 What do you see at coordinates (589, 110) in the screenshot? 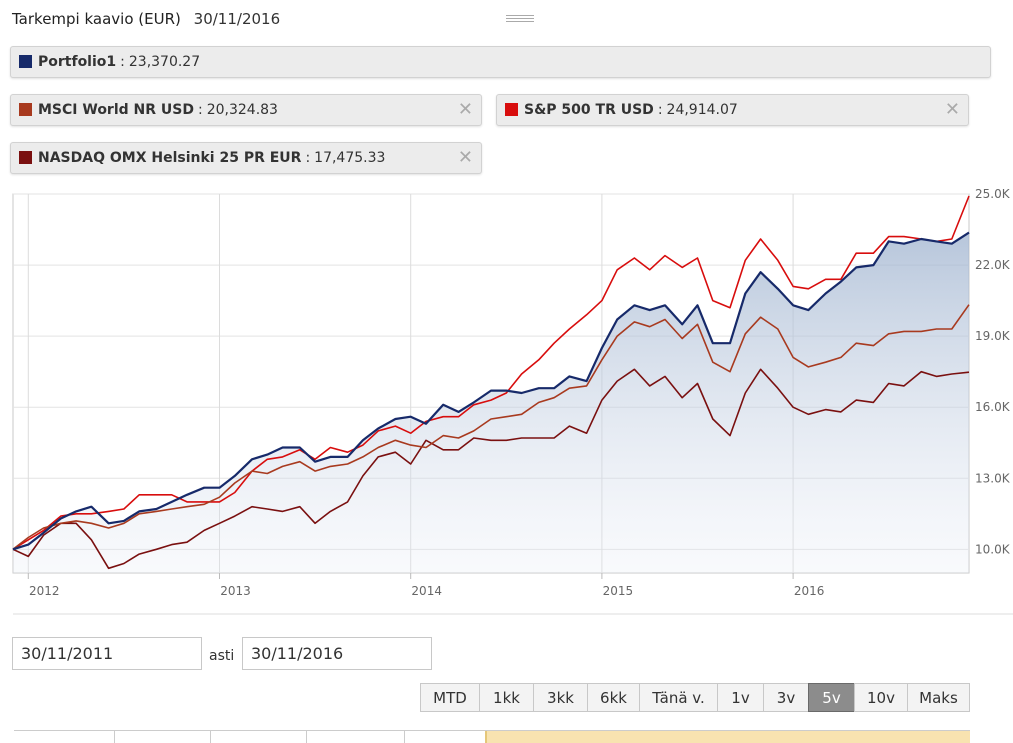
I see `legend-name: S&P 500 TR USD` at bounding box center [589, 110].